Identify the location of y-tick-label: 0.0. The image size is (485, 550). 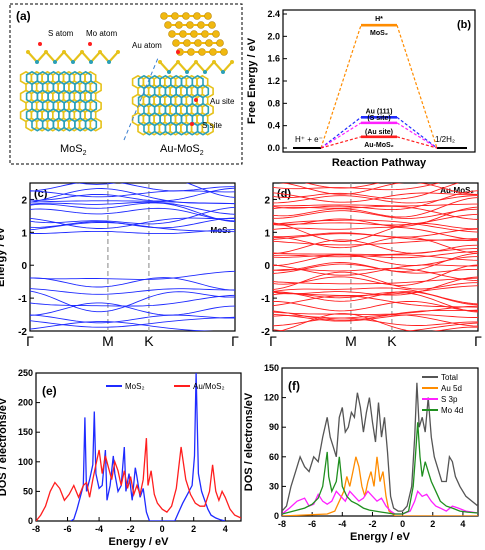
(273, 148).